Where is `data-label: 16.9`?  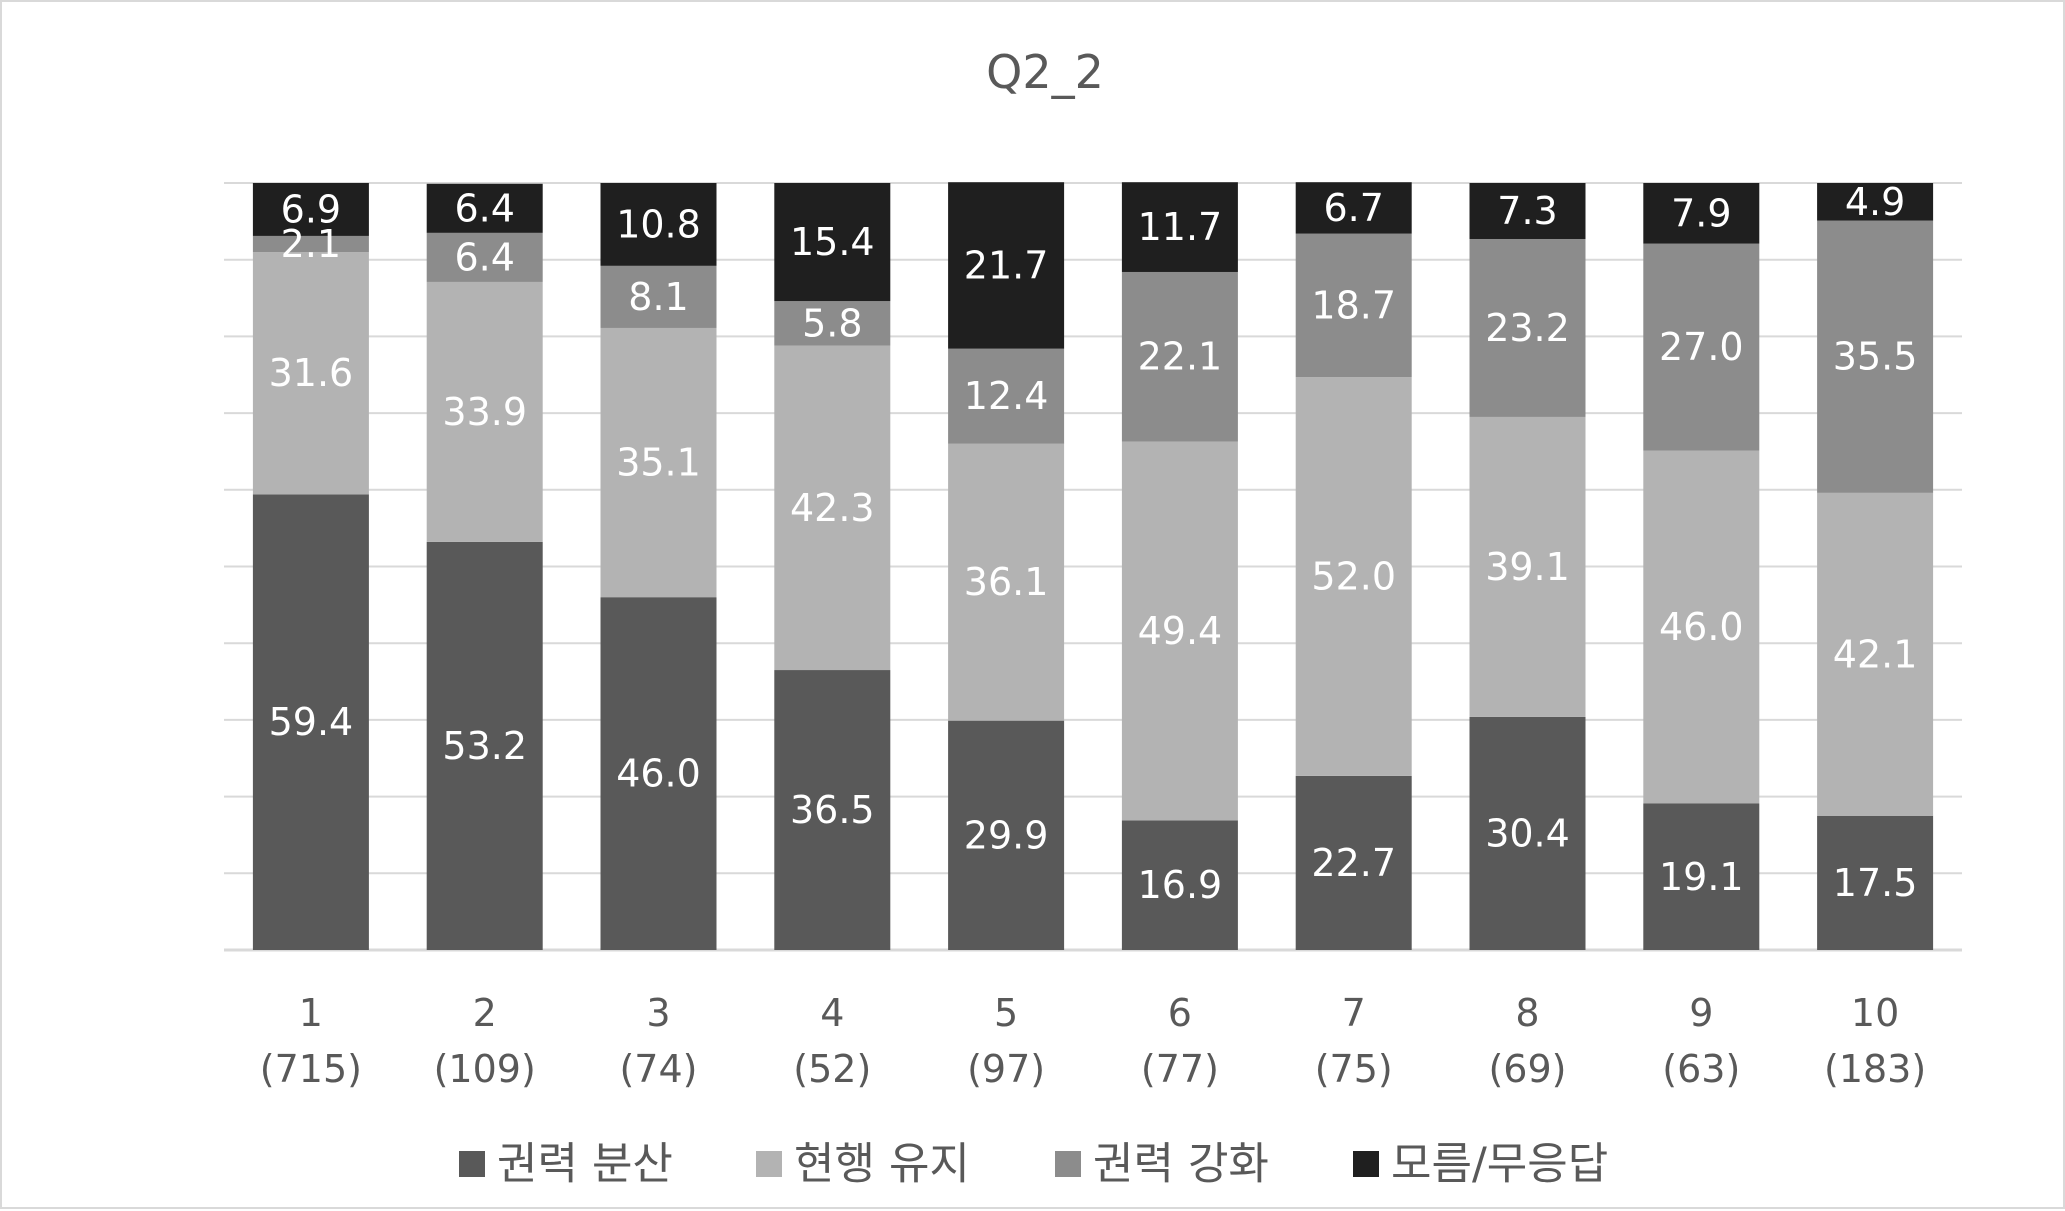 data-label: 16.9 is located at coordinates (1180, 885).